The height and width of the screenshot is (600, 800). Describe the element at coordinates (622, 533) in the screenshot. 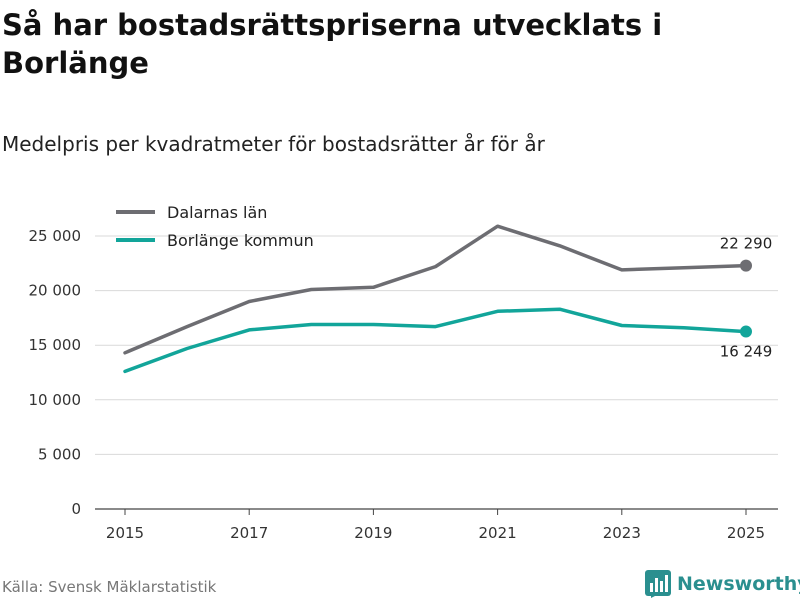

I see `x-tick-label: 2023` at that location.